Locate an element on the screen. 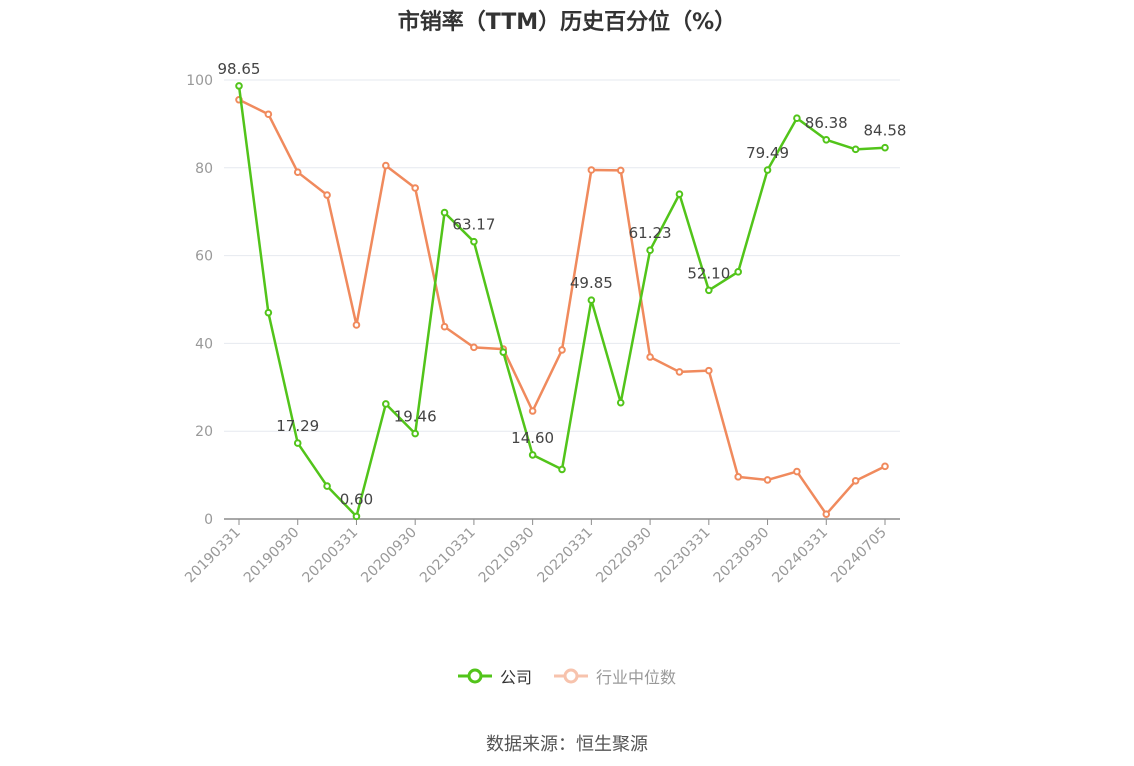 The image size is (1134, 766). x-tick-label: 20210331 is located at coordinates (448, 556).